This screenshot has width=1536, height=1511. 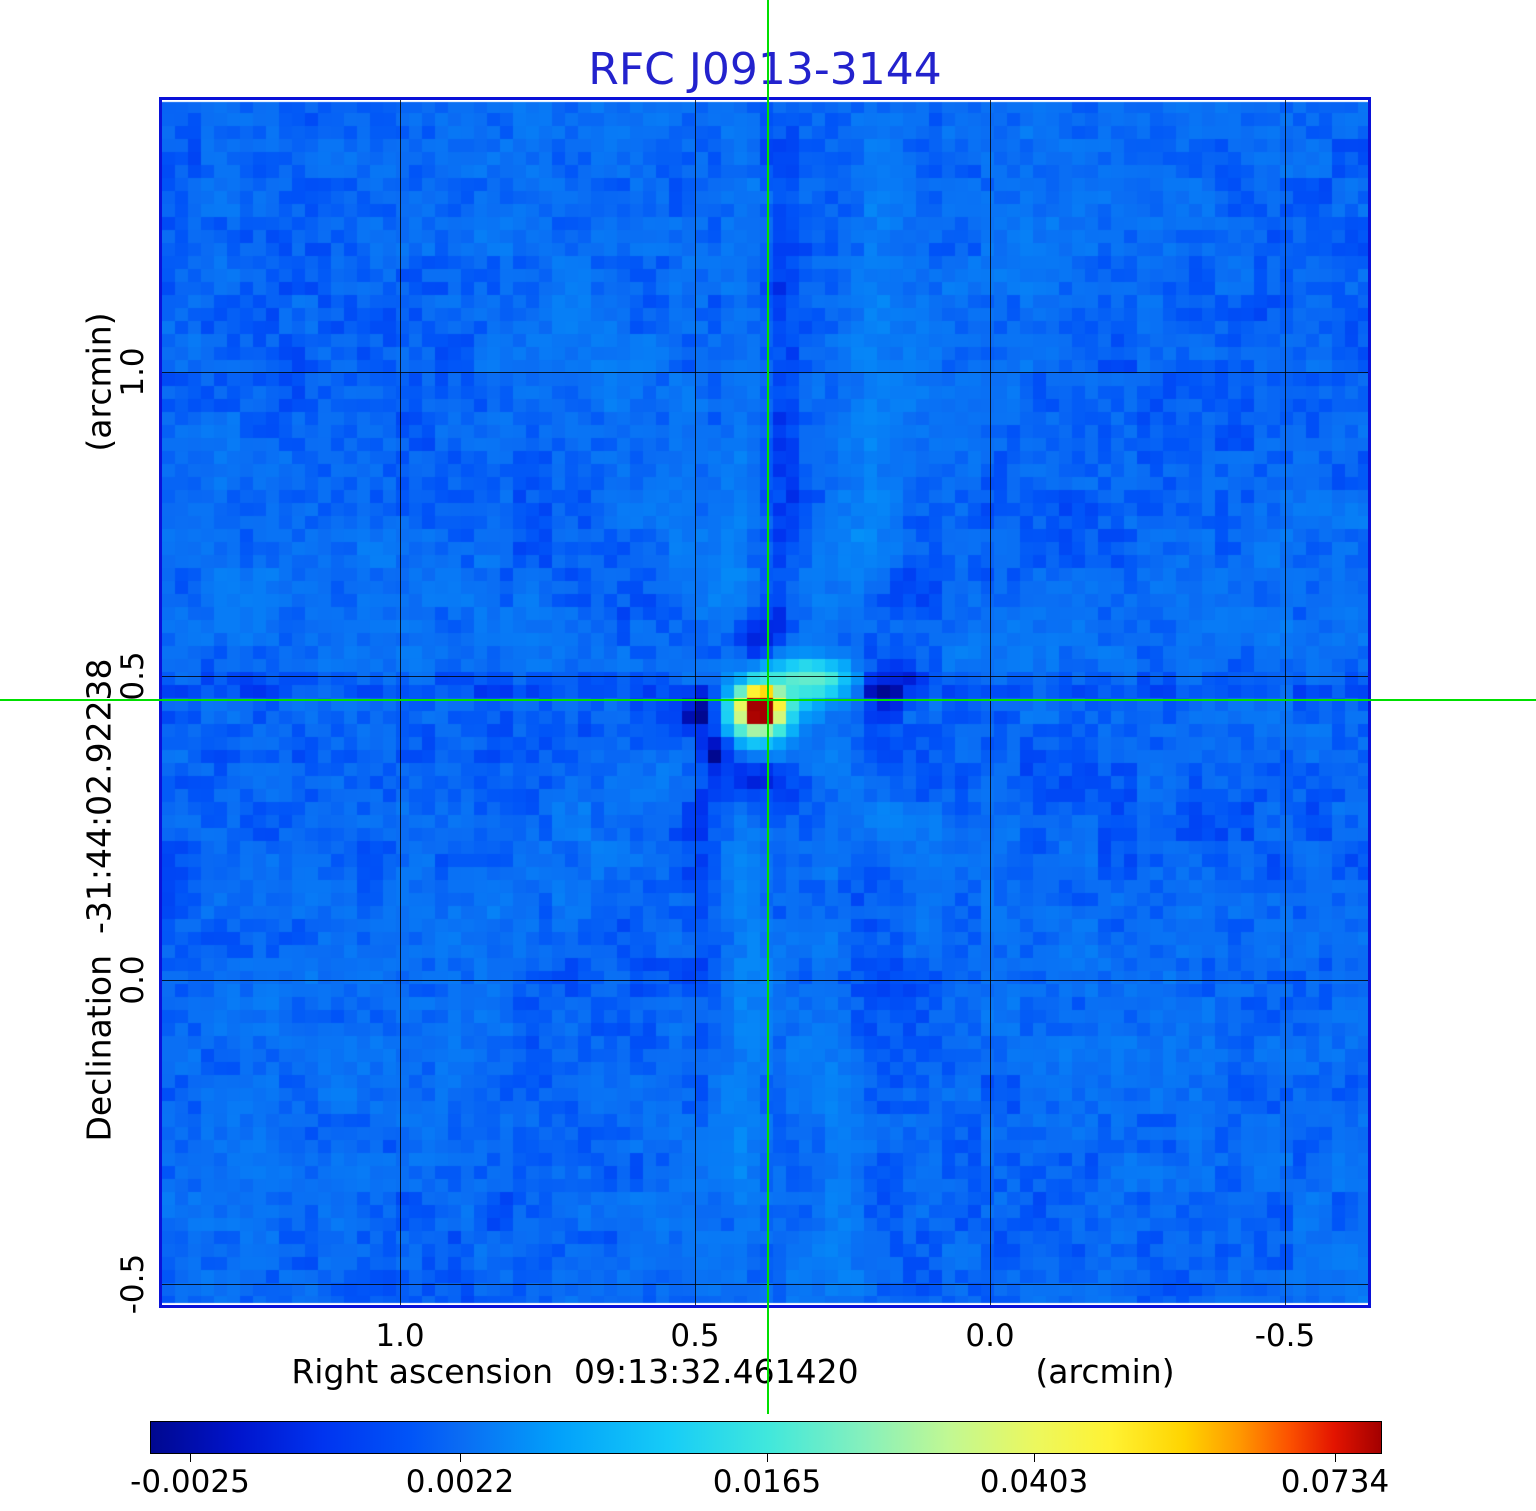 What do you see at coordinates (190, 1482) in the screenshot?
I see `colorbar-tick-label: -0.0025` at bounding box center [190, 1482].